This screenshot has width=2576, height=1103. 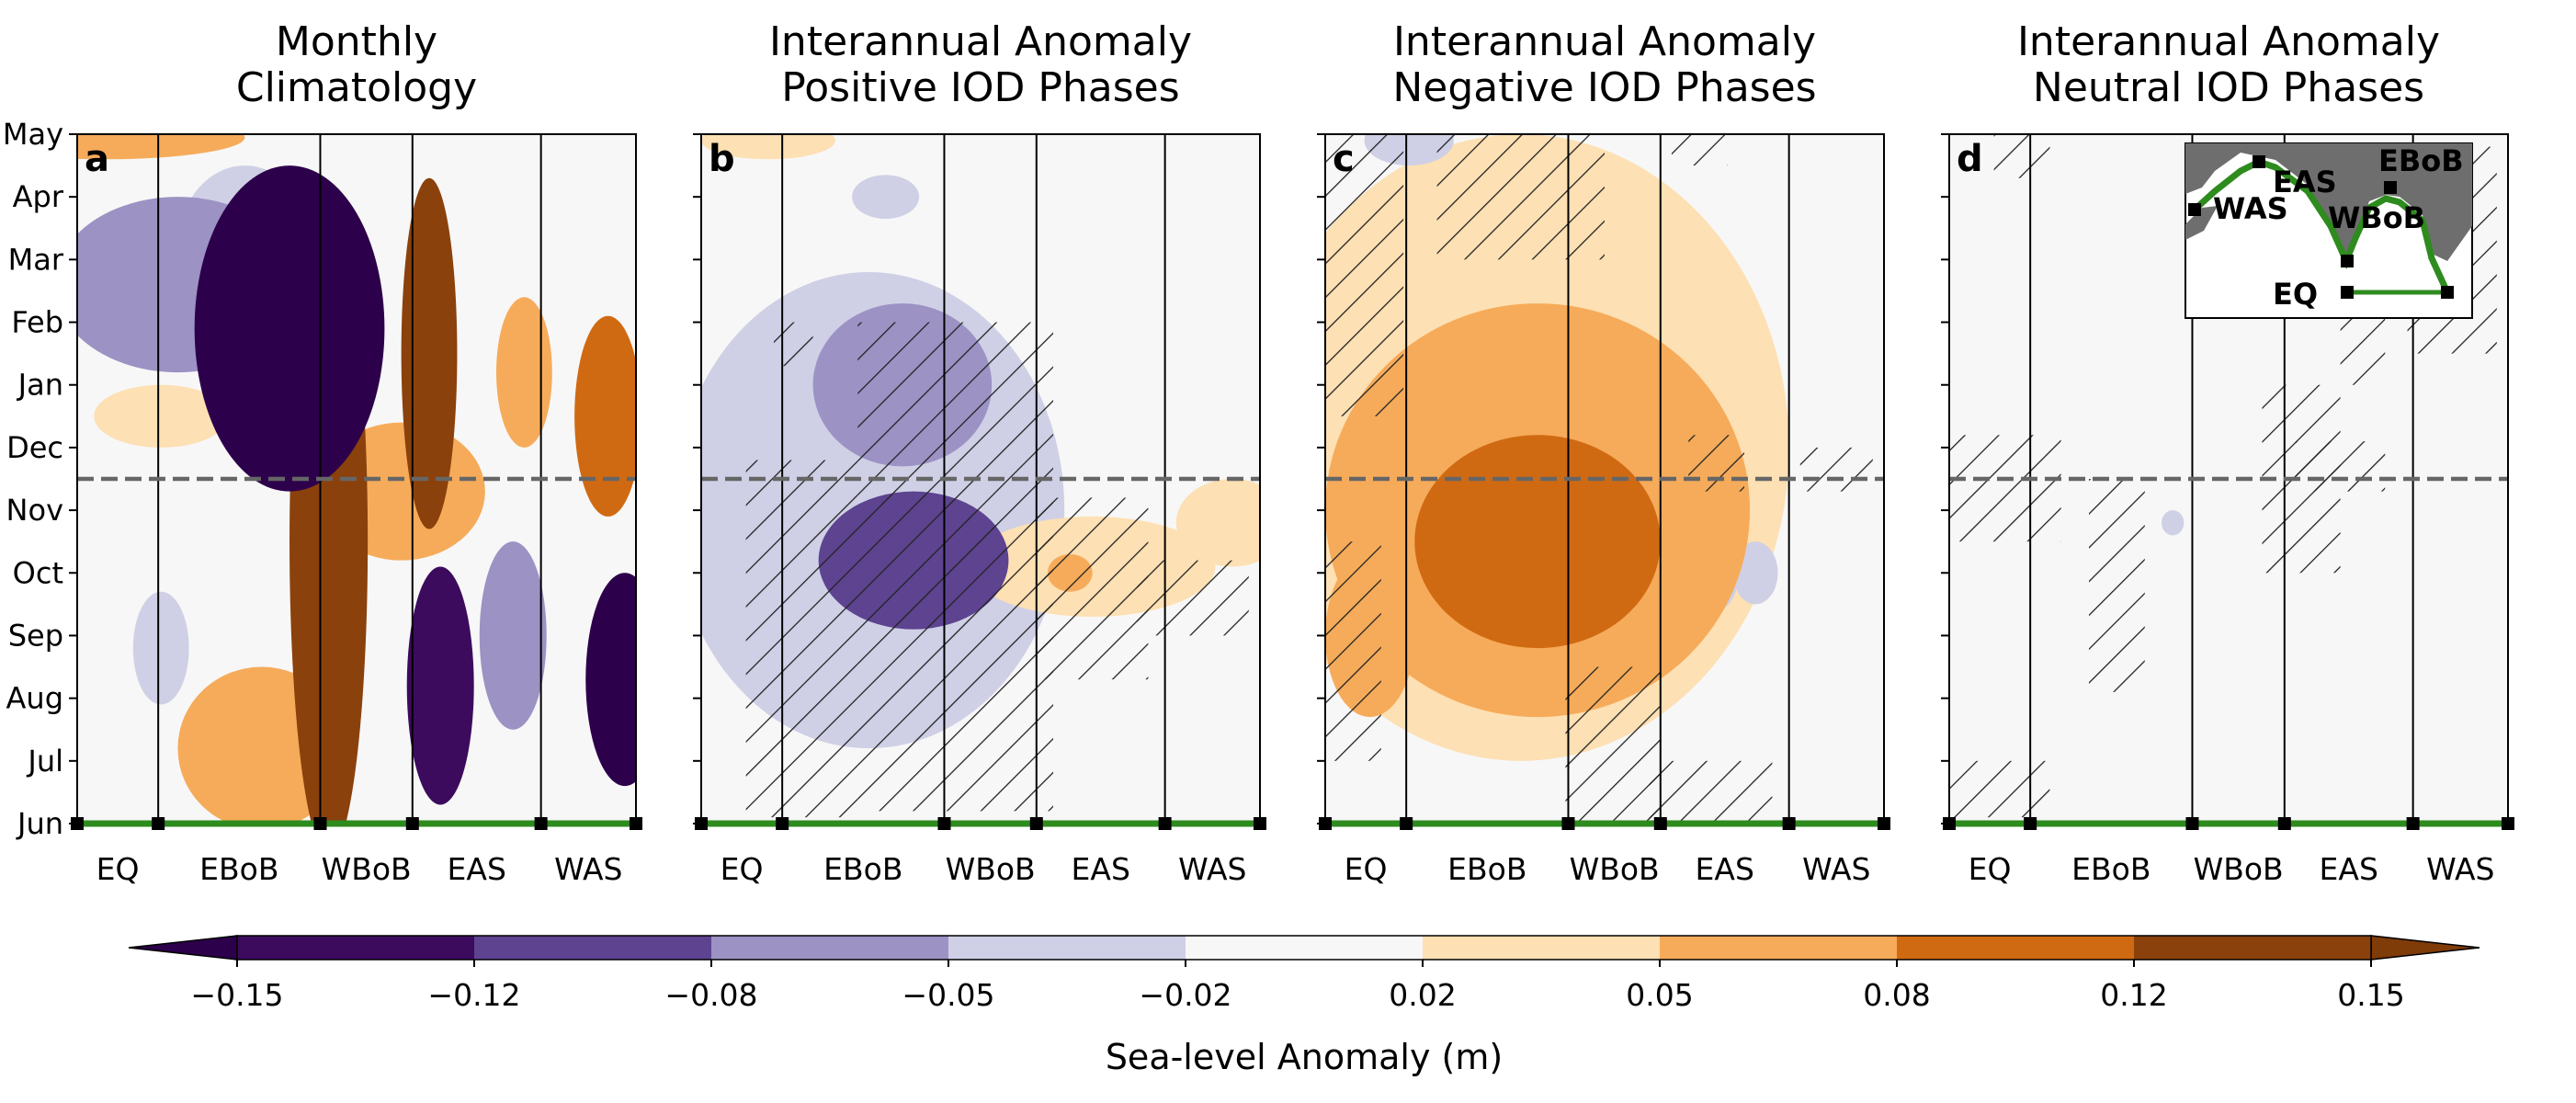 I want to click on y-tick-label: Feb, so click(x=37, y=322).